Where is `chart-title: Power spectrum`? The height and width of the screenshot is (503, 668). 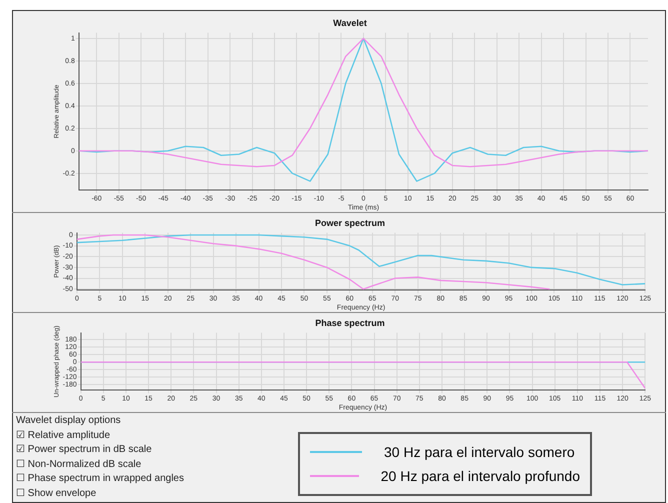 chart-title: Power spectrum is located at coordinates (350, 223).